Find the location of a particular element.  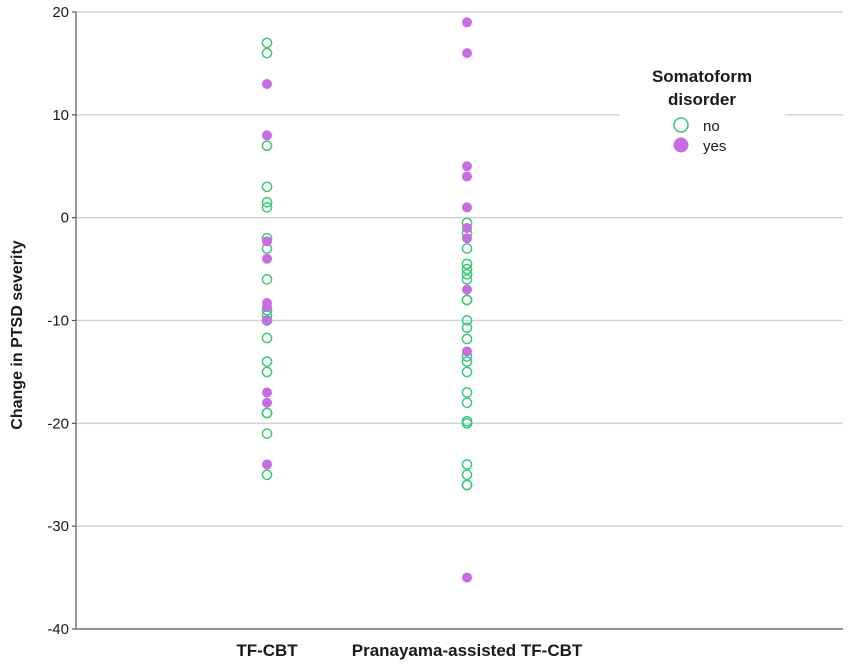

legend-label-yes: yes is located at coordinates (714, 146).